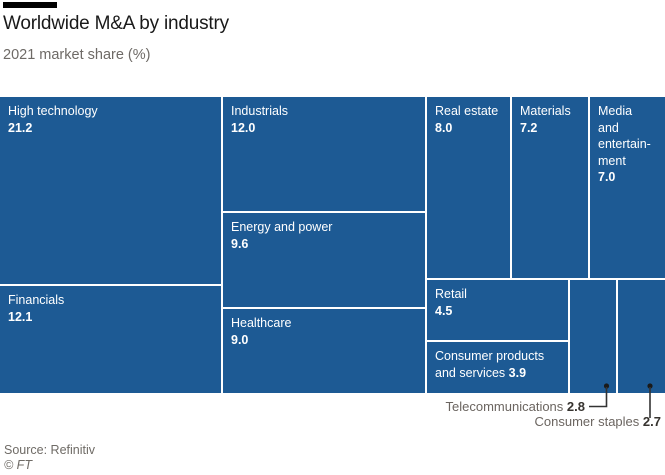 Image resolution: width=665 pixels, height=475 pixels. I want to click on treemap-cell-consumer-staples, so click(641, 336).